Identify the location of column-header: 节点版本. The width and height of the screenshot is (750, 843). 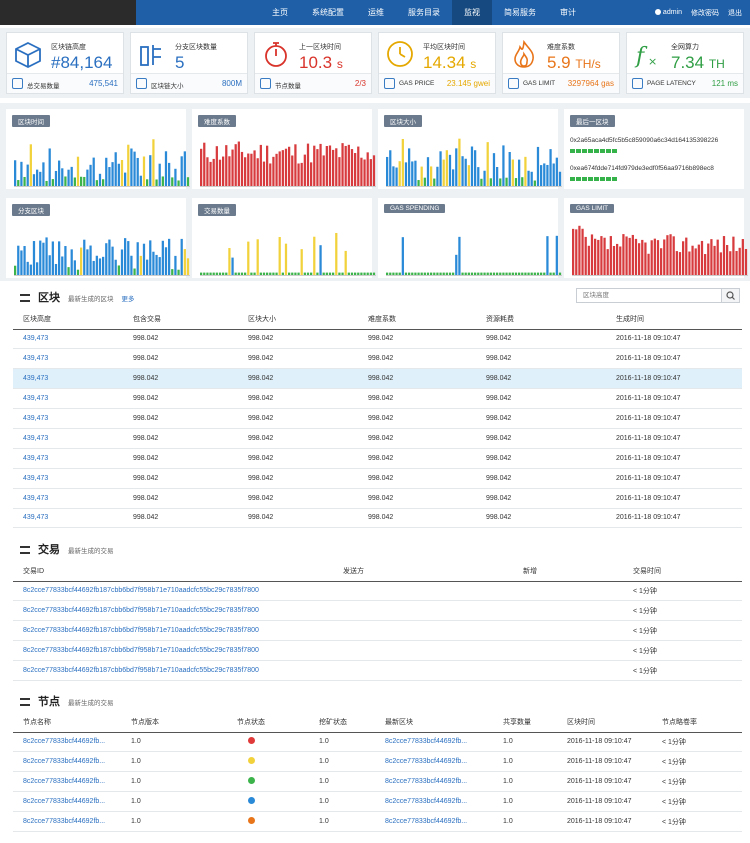
(184, 722).